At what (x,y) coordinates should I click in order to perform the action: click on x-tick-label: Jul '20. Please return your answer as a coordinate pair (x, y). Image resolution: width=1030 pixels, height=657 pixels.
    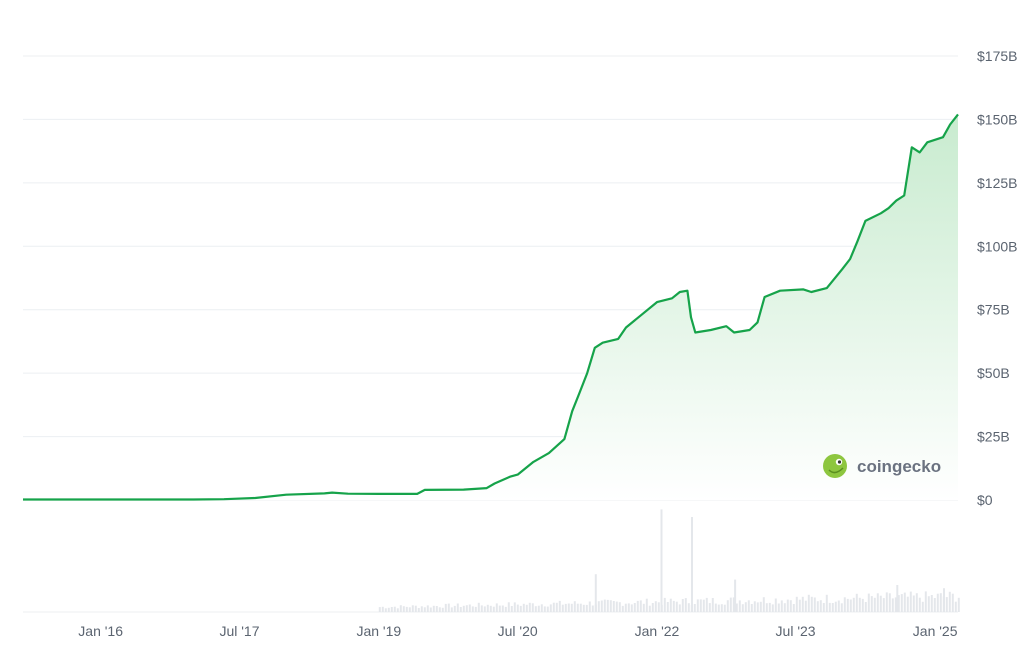
    Looking at the image, I should click on (518, 631).